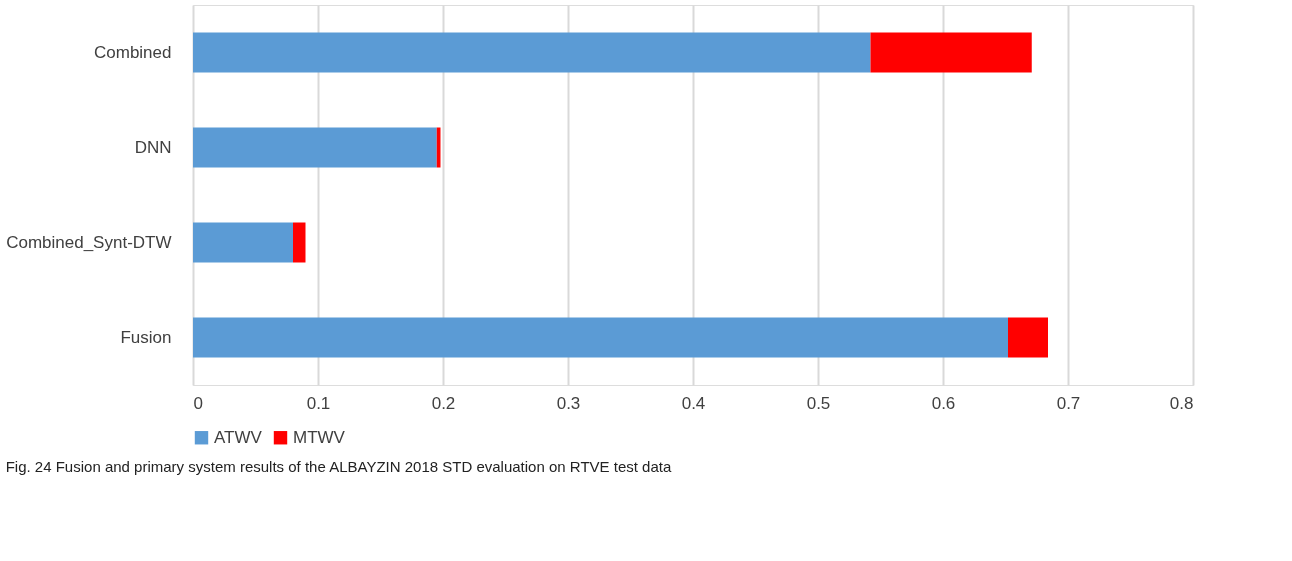  I want to click on x-tick-label: 0, so click(198, 403).